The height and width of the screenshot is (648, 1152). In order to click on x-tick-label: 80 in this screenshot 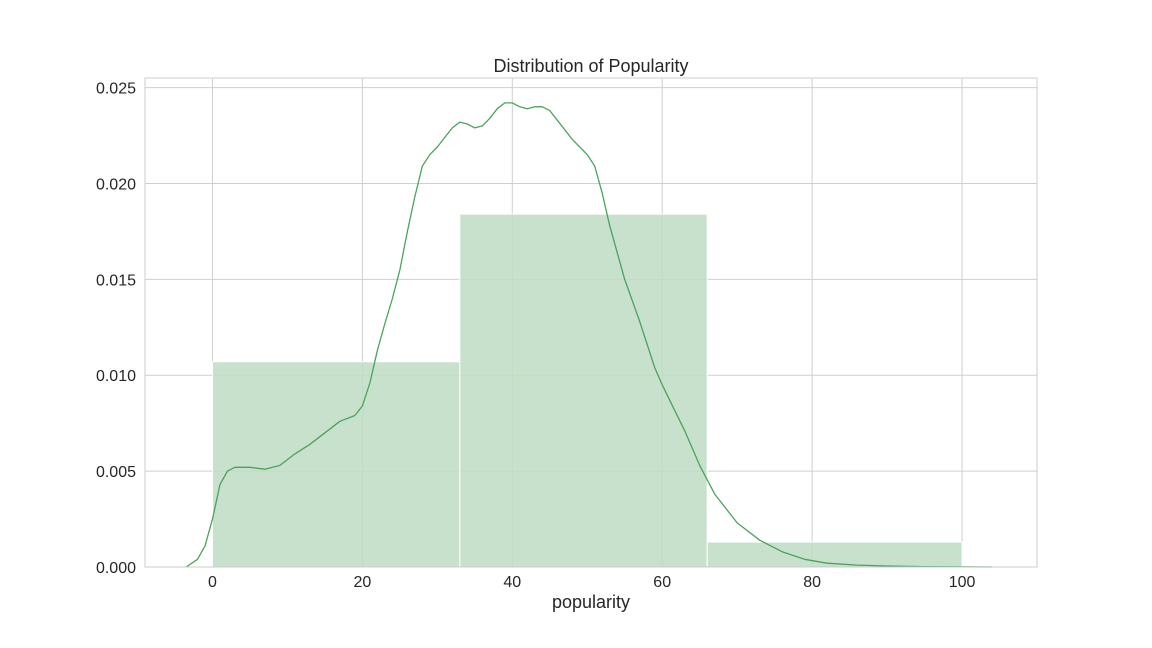, I will do `click(812, 582)`.